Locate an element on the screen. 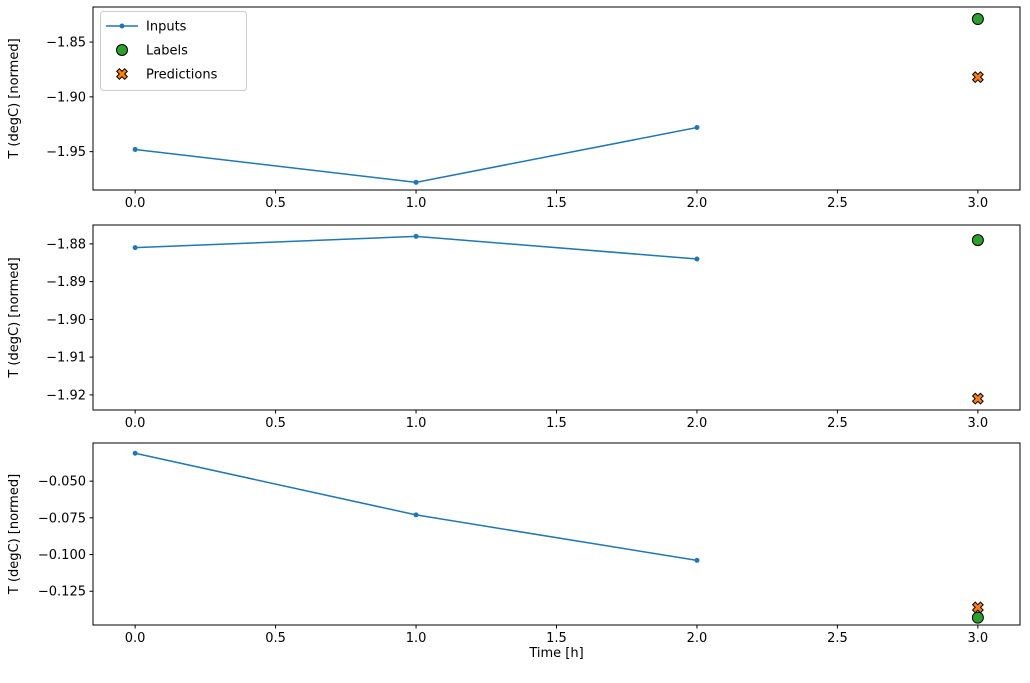 This screenshot has width=1030, height=683. y-tick-label: −1.85 is located at coordinates (66, 43).